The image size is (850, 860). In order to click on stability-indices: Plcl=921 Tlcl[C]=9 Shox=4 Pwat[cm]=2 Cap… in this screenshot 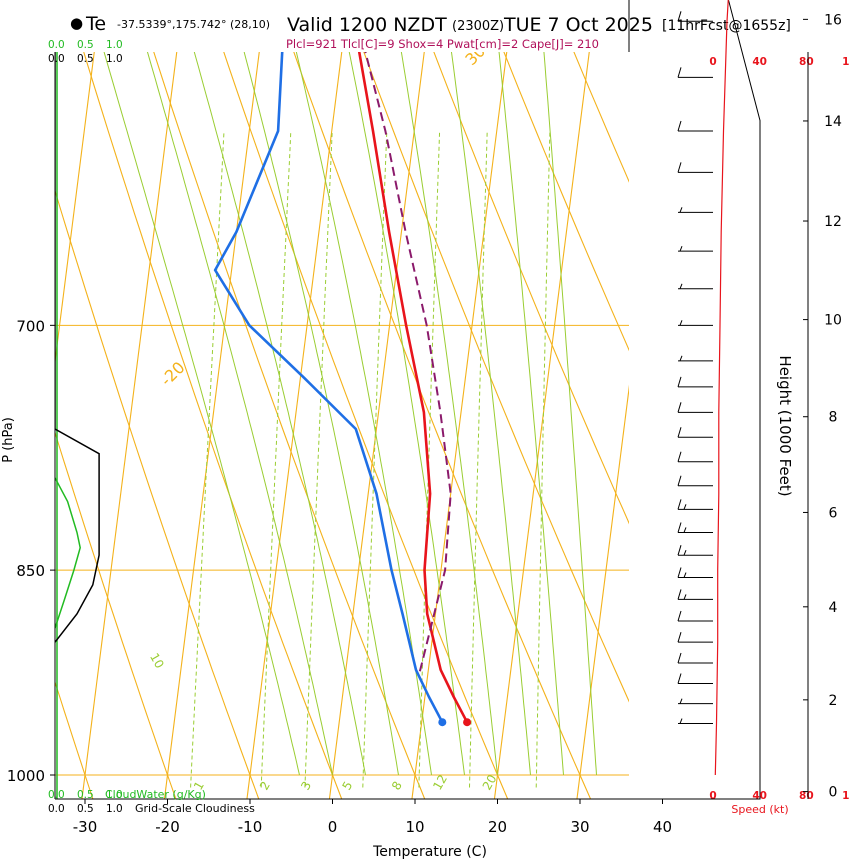, I will do `click(442, 44)`.